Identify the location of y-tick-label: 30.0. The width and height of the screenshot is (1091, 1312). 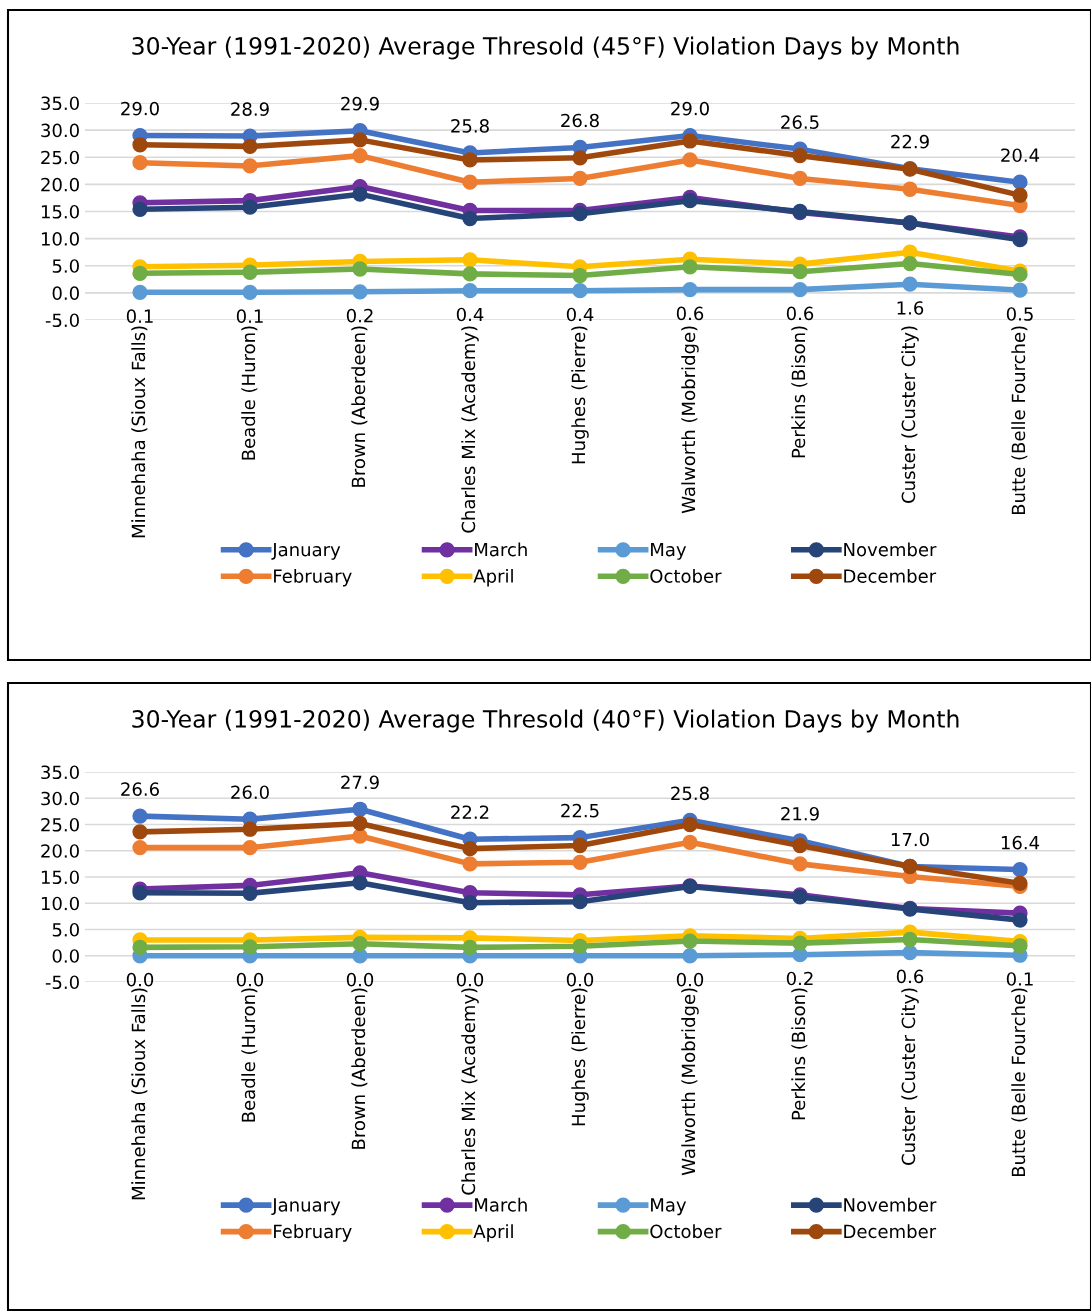
(60, 798).